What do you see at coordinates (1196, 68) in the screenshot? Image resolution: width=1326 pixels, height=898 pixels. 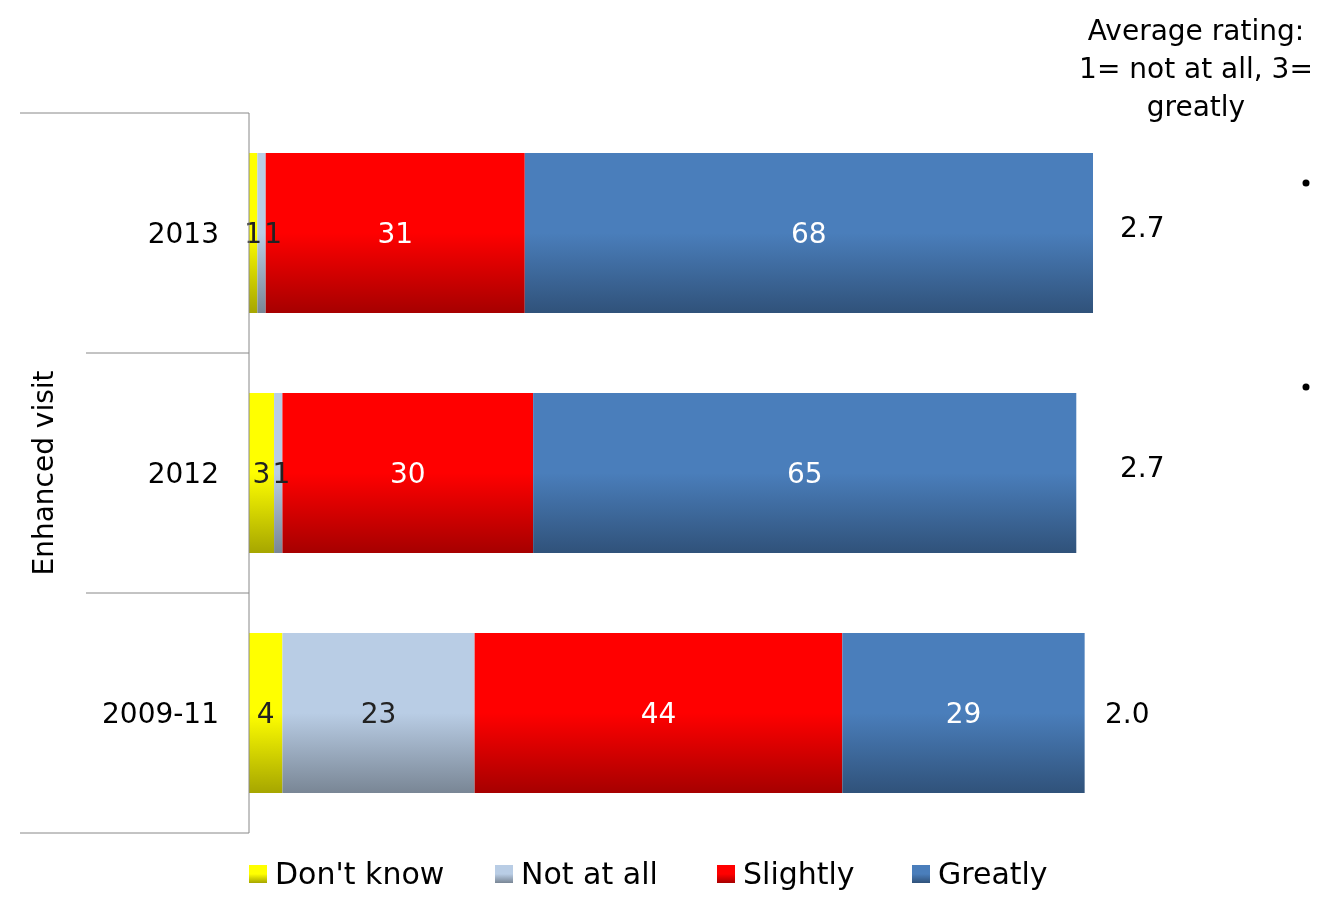 I see `annotation: Average rating: 1= not at all, 3= greatly` at bounding box center [1196, 68].